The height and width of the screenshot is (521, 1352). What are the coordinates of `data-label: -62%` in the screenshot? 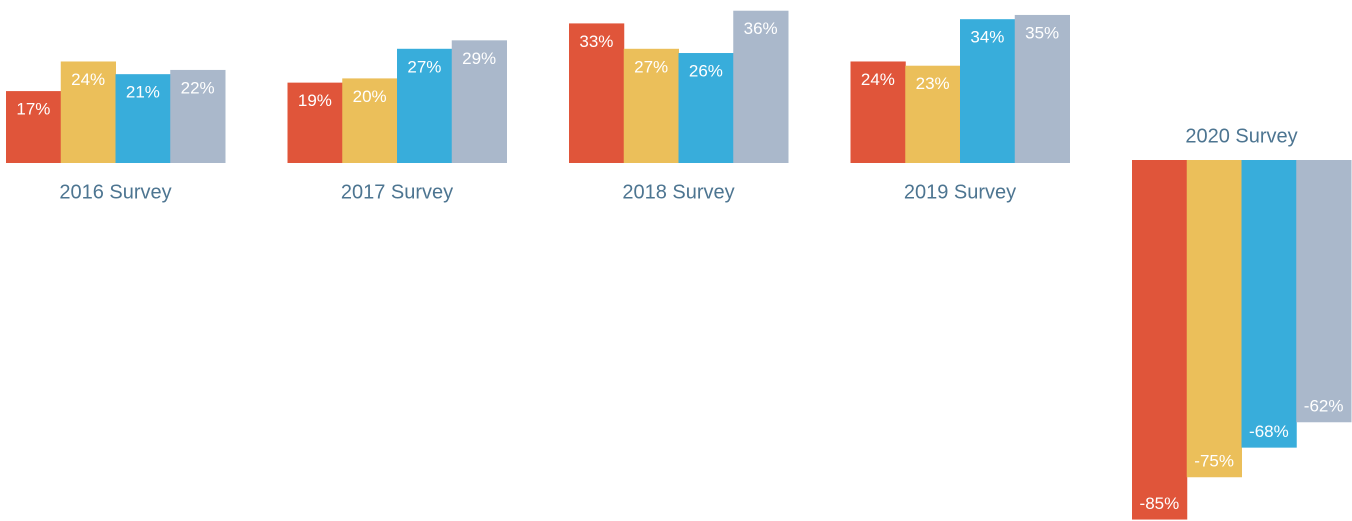 It's located at (1324, 406).